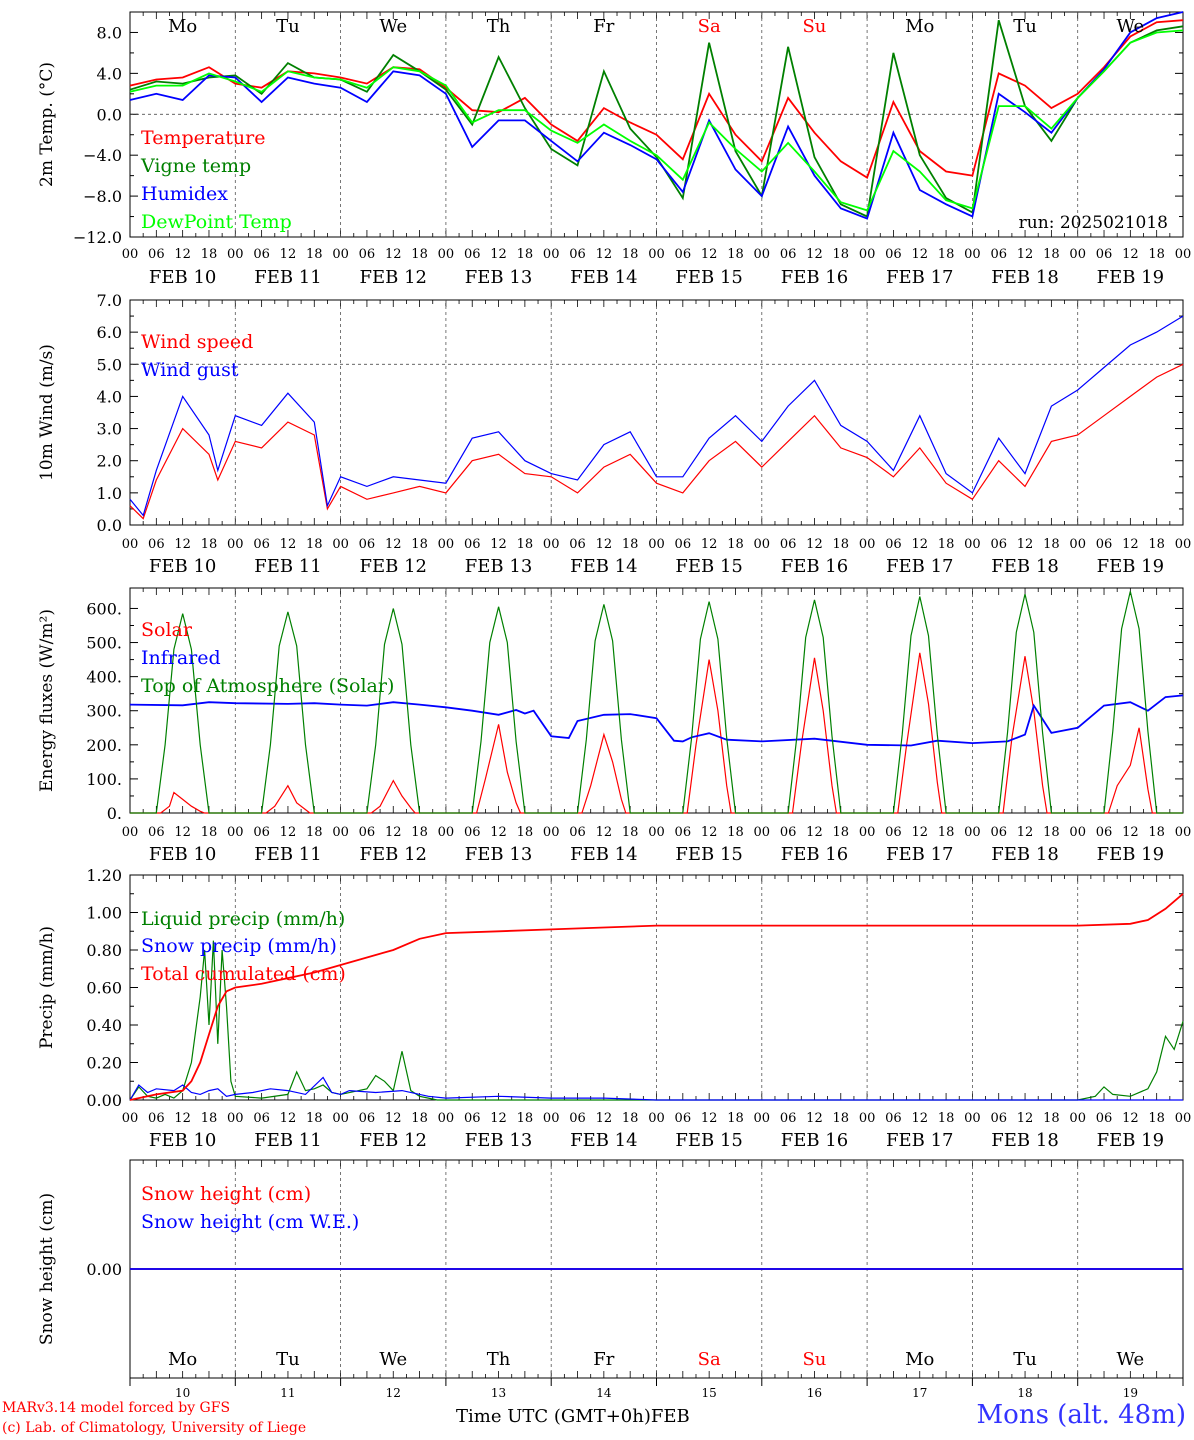 The width and height of the screenshot is (1194, 1440). I want to click on y-tick-label: 2.0, so click(109, 461).